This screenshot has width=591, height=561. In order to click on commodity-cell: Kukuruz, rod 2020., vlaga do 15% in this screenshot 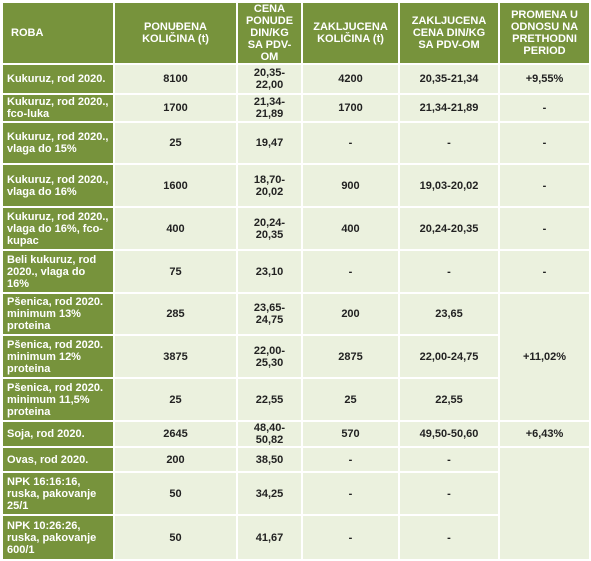, I will do `click(58, 143)`.